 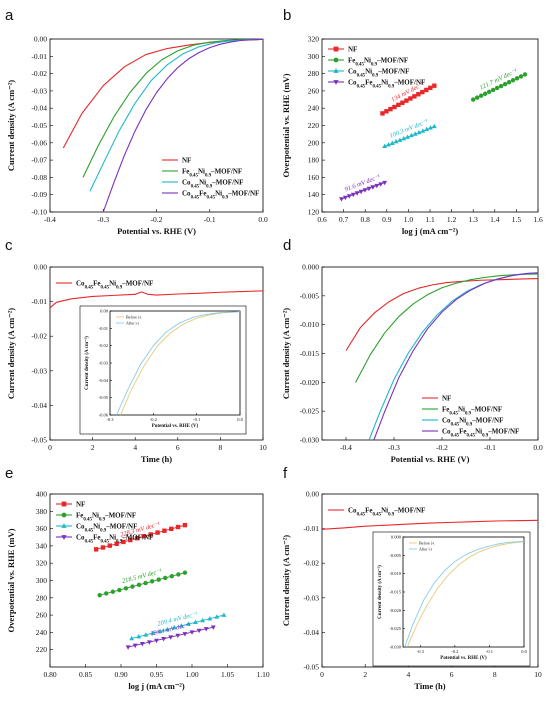 I want to click on y-tick-label: -0.08, so click(x=39, y=177).